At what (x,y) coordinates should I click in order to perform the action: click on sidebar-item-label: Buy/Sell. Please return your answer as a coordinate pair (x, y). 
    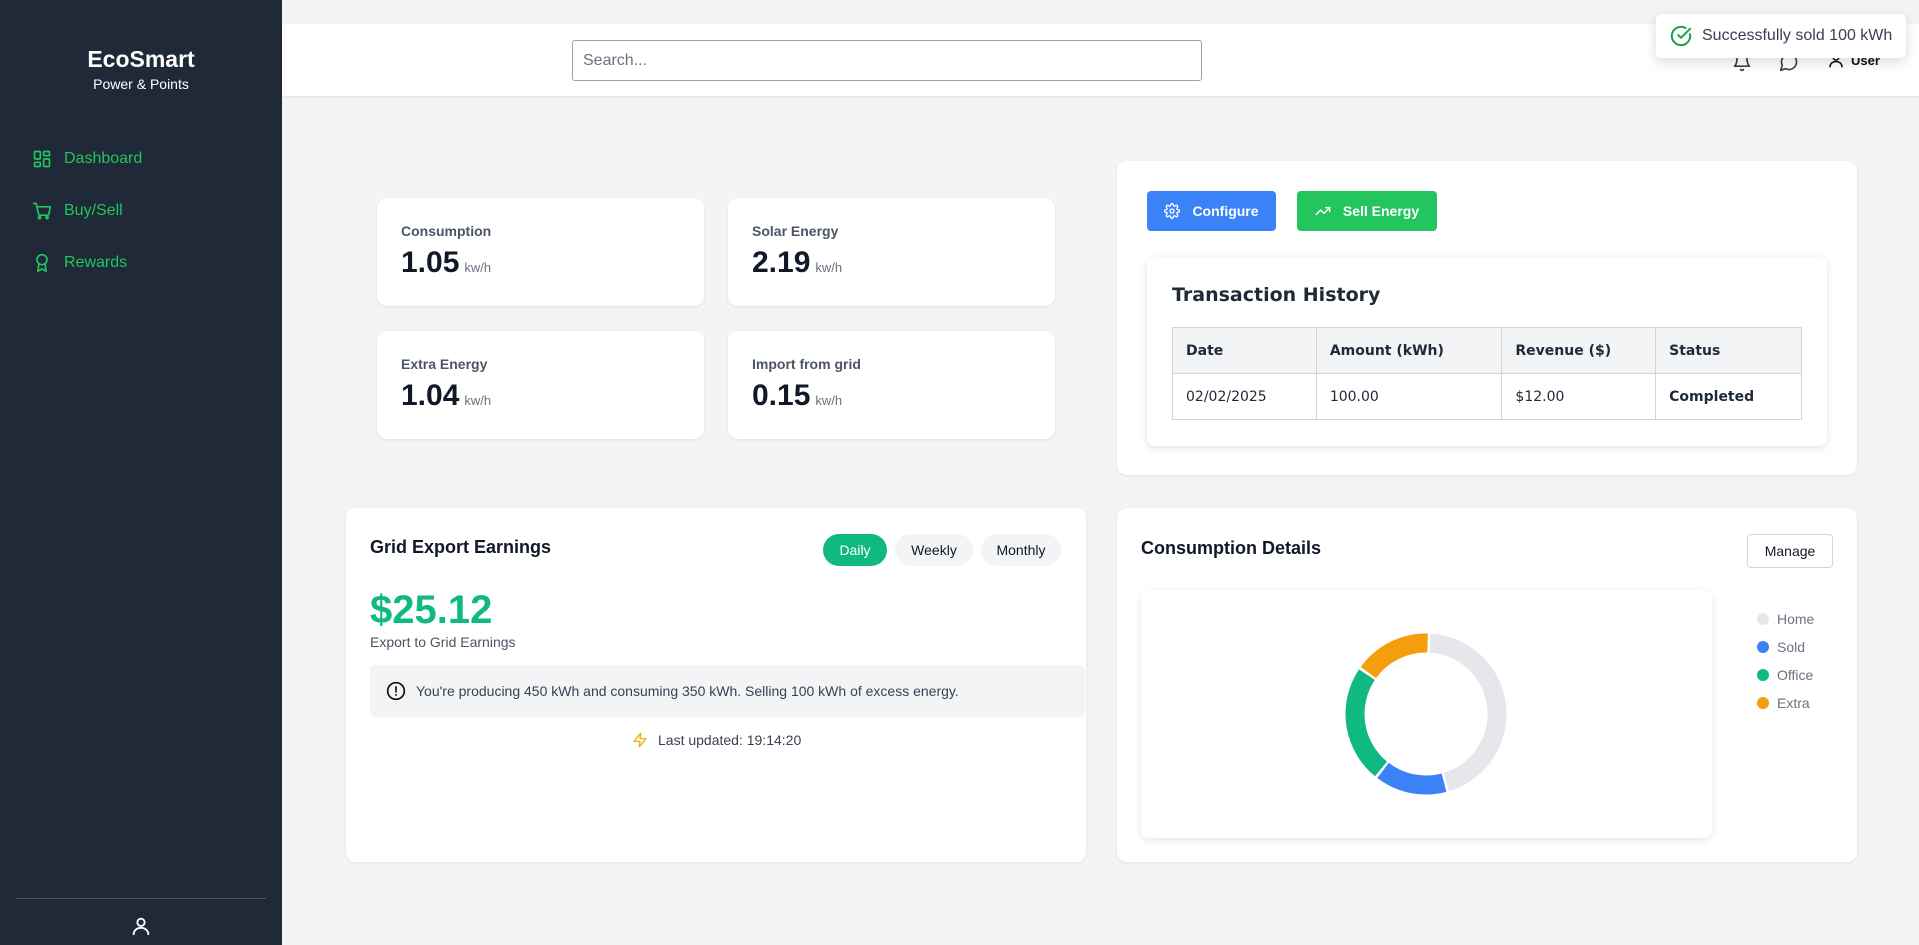
    Looking at the image, I should click on (93, 210).